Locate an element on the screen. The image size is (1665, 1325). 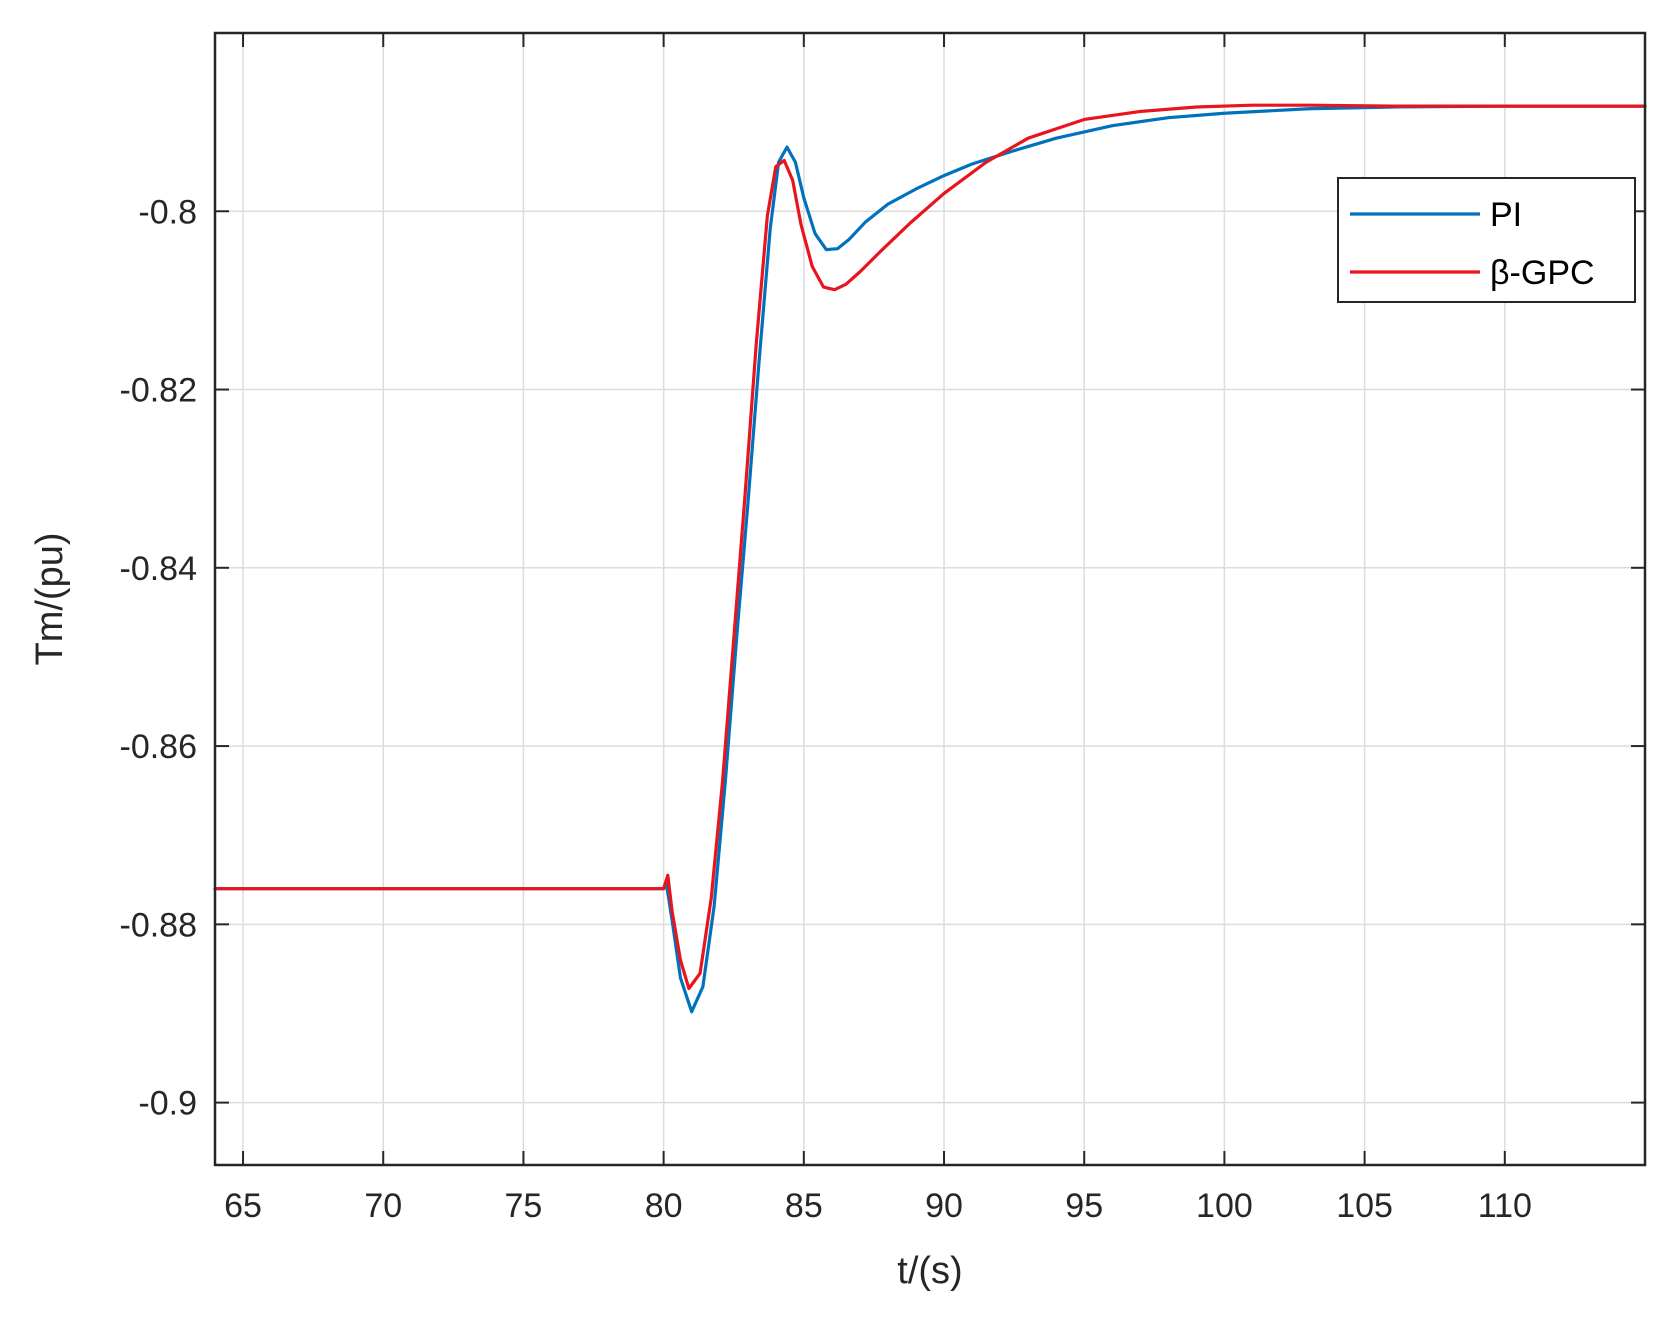
x-tick-label: 90 is located at coordinates (944, 1206).